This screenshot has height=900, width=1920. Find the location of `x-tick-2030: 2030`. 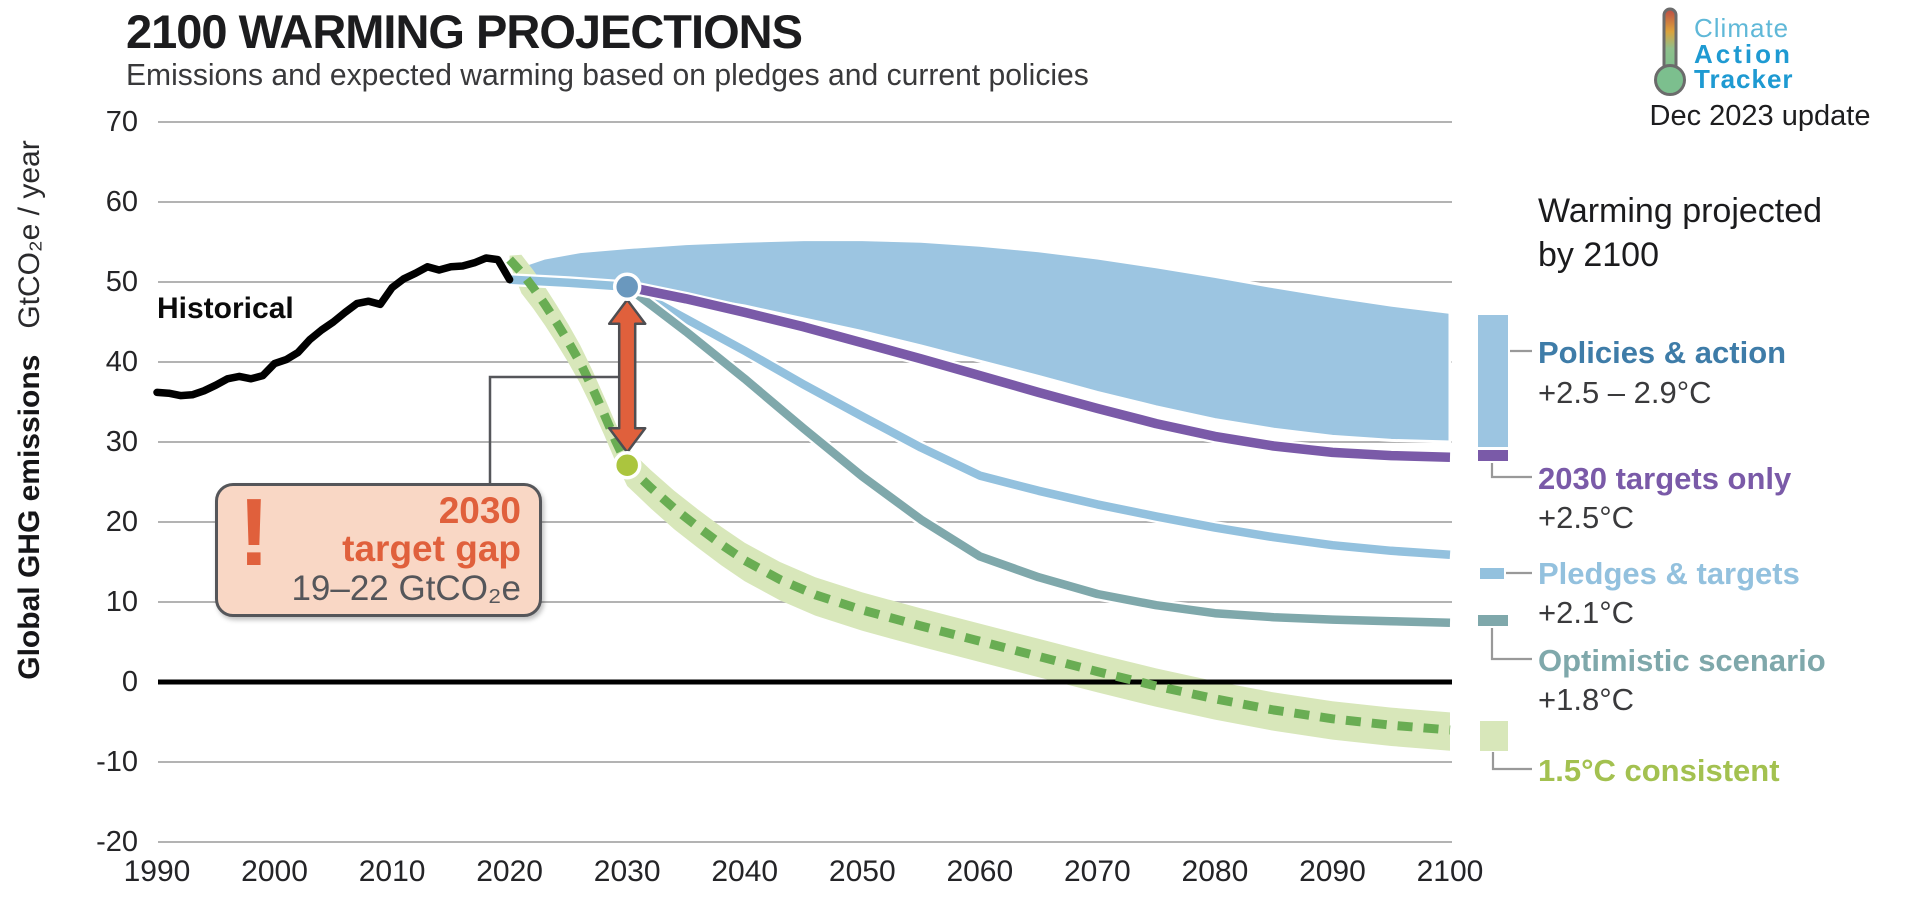

x-tick-2030: 2030 is located at coordinates (627, 871).